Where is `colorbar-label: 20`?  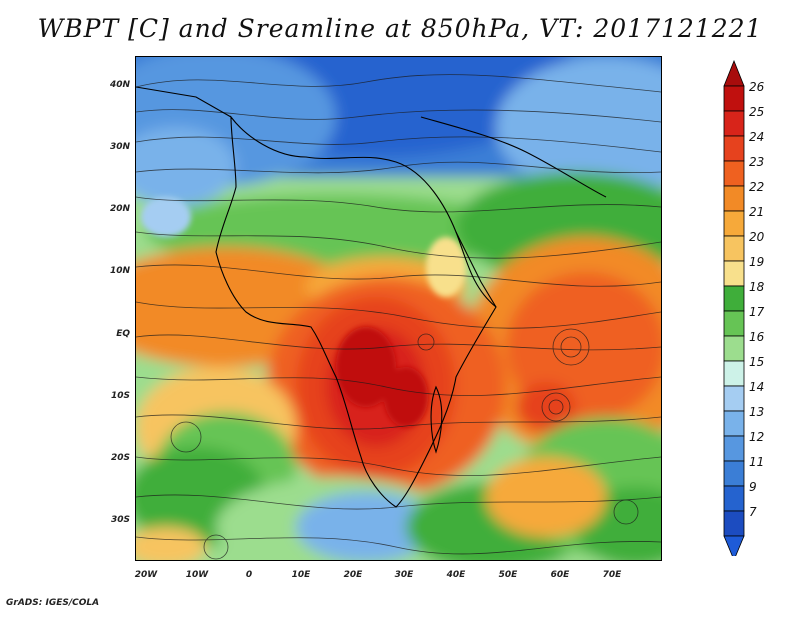
colorbar-label: 20 is located at coordinates (757, 237).